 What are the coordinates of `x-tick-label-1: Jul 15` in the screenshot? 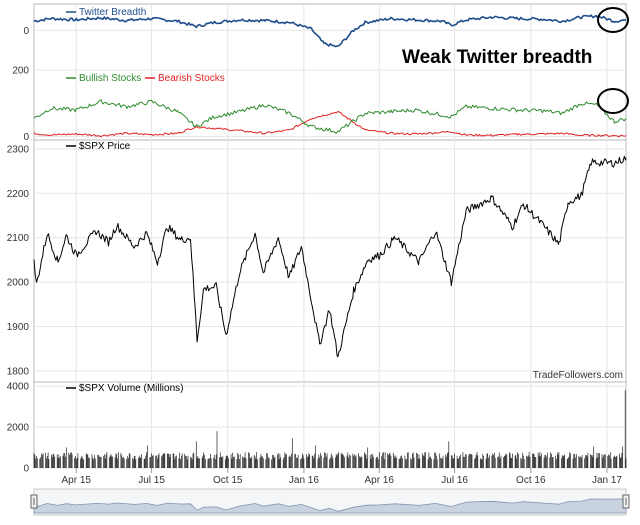 It's located at (151, 480).